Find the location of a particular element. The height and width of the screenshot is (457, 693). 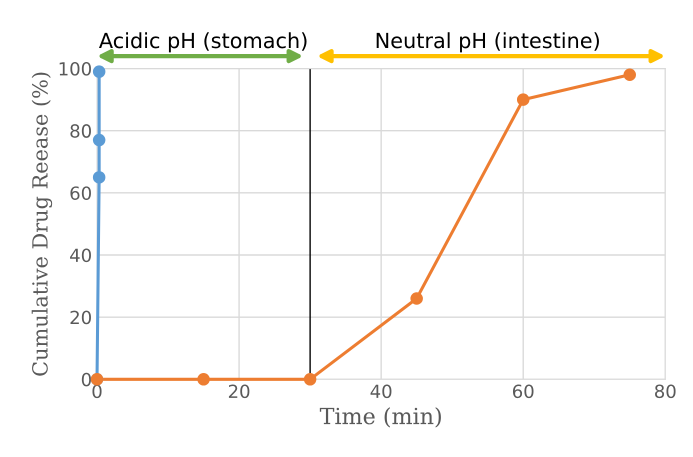

x-tick-label: 20 is located at coordinates (239, 391).